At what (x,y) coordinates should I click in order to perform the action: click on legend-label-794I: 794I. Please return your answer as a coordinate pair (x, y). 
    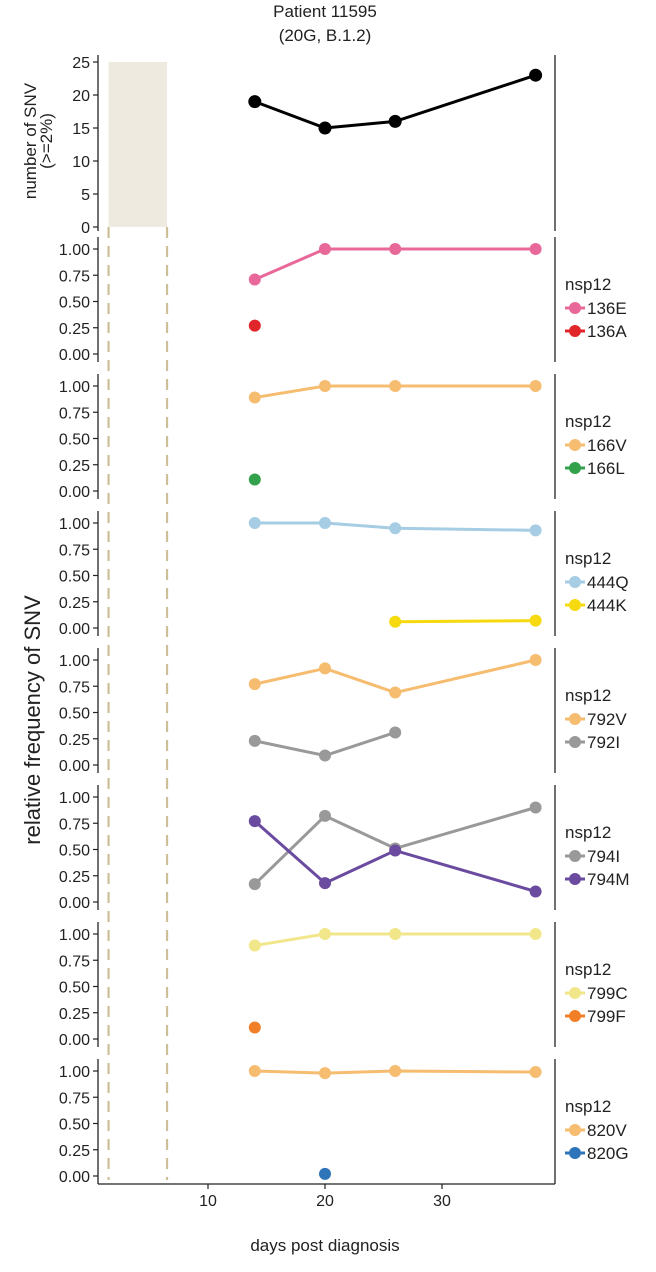
    Looking at the image, I should click on (603, 856).